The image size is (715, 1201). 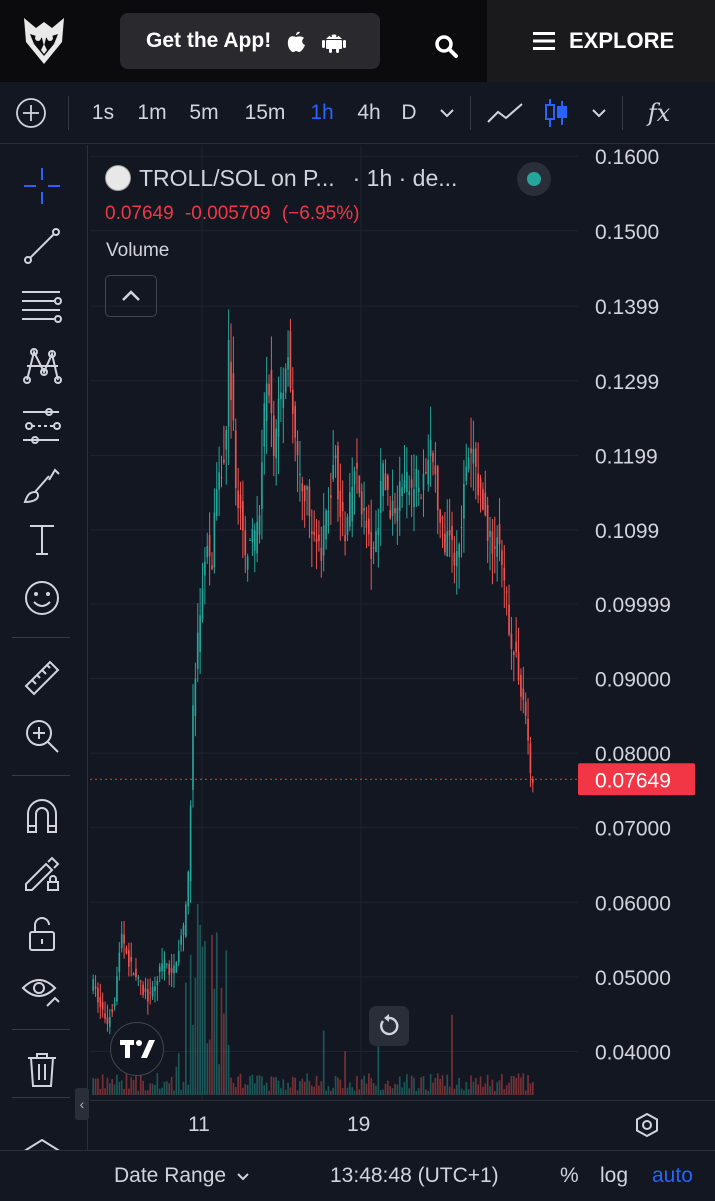 I want to click on time-axis: 11 19, so click(x=402, y=1125).